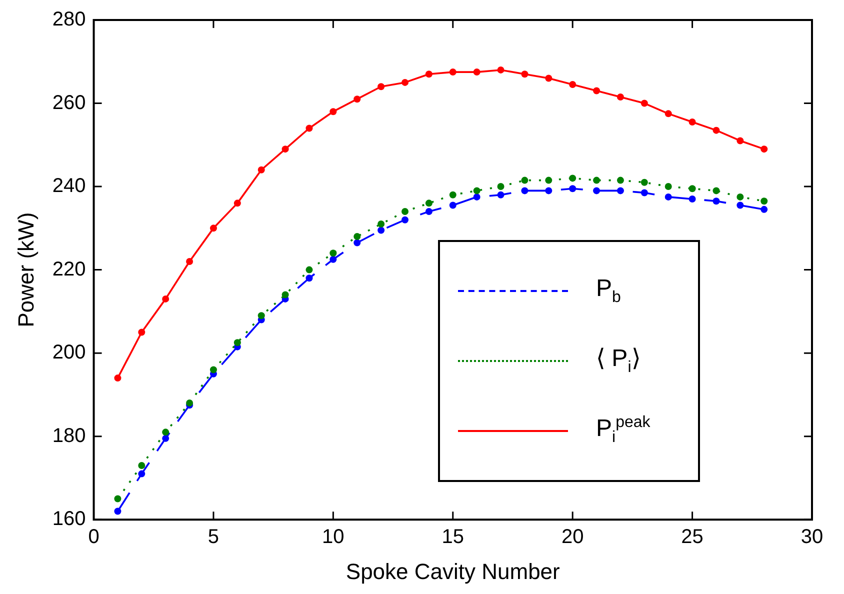 The height and width of the screenshot is (594, 844). I want to click on x-axis-title: Spoke Cavity Number, so click(453, 571).